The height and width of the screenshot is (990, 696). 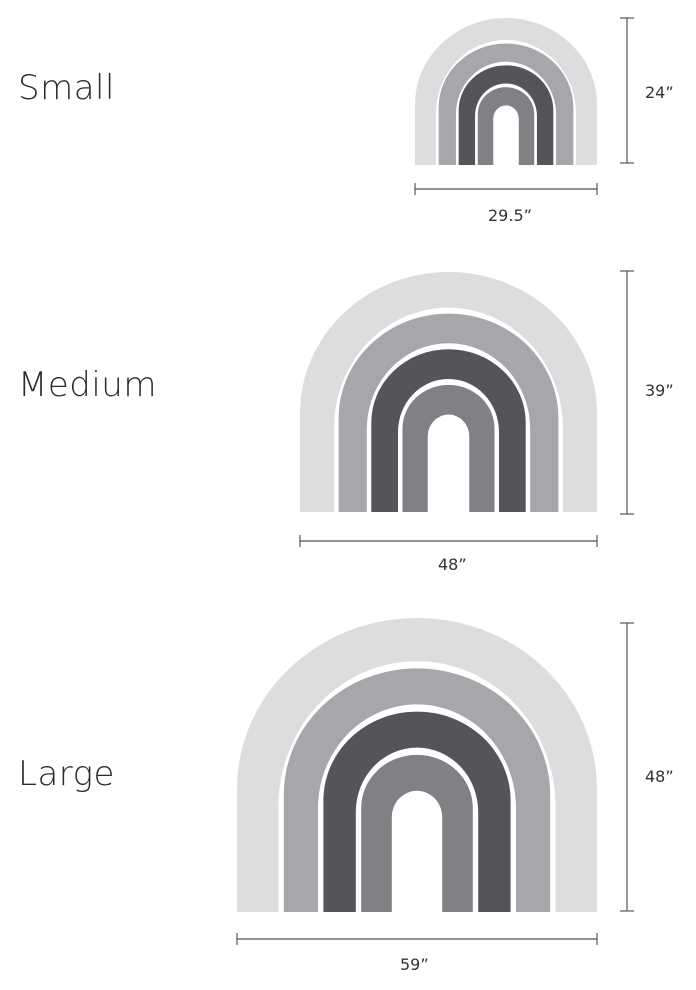 What do you see at coordinates (659, 776) in the screenshot?
I see `height-large: 48”` at bounding box center [659, 776].